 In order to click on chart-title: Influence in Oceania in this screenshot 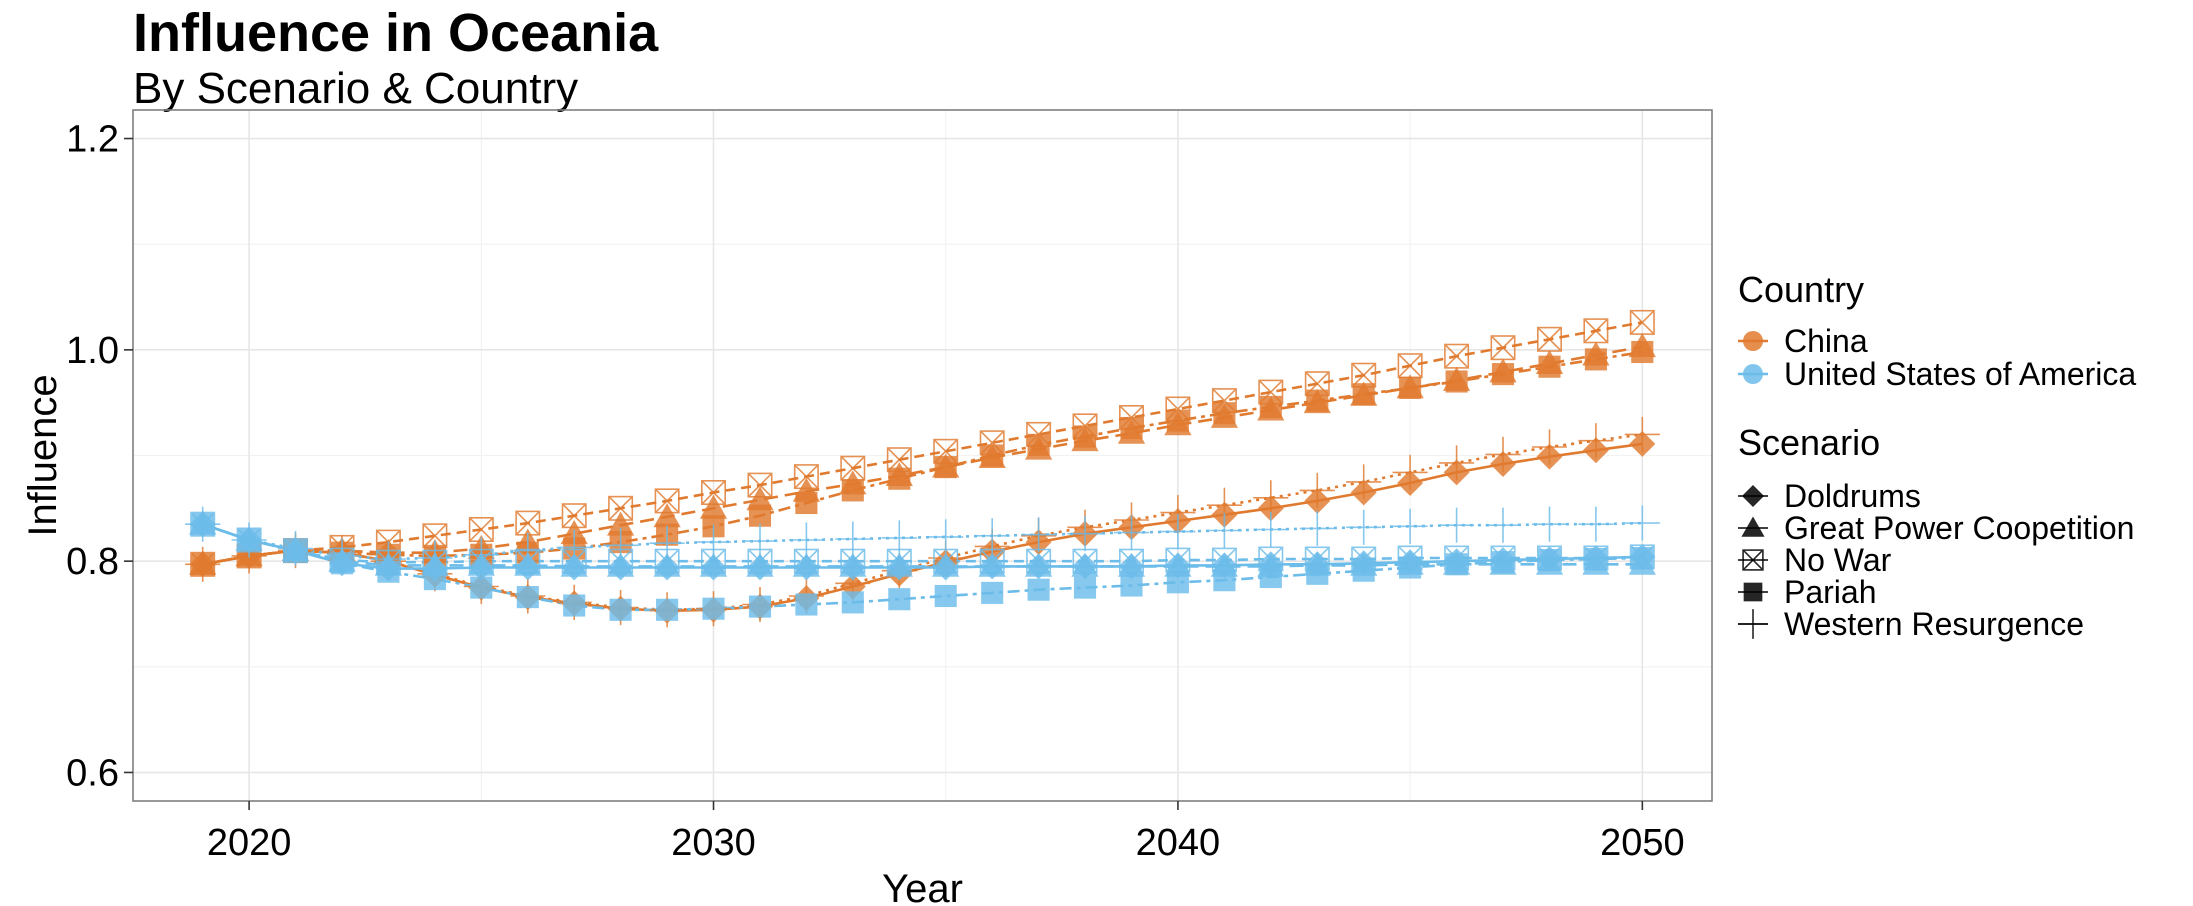, I will do `click(396, 33)`.